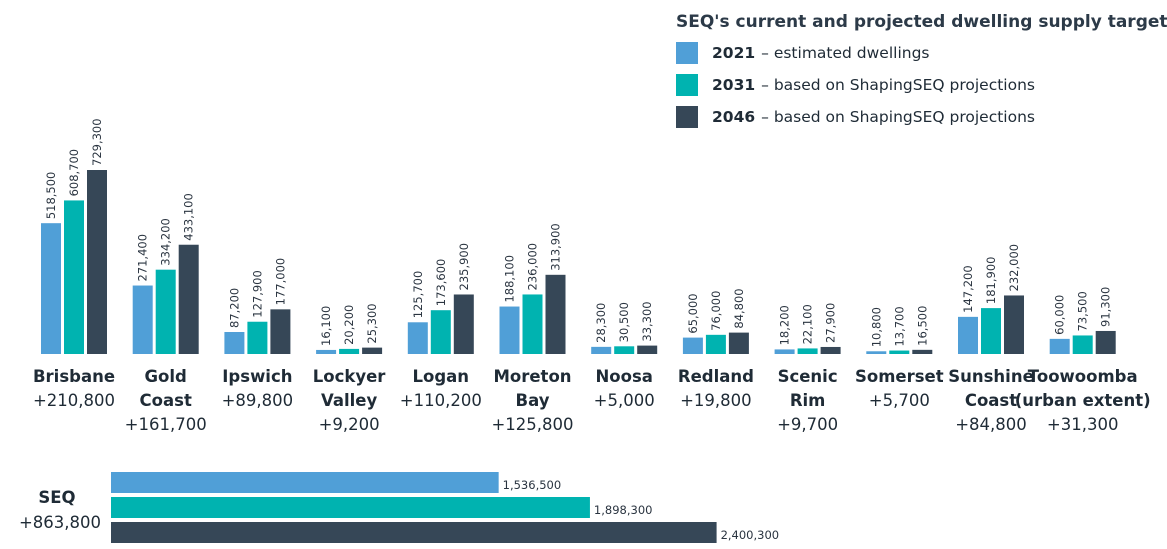 The height and width of the screenshot is (549, 1167). Describe the element at coordinates (258, 400) in the screenshot. I see `category-change: +89,800` at that location.